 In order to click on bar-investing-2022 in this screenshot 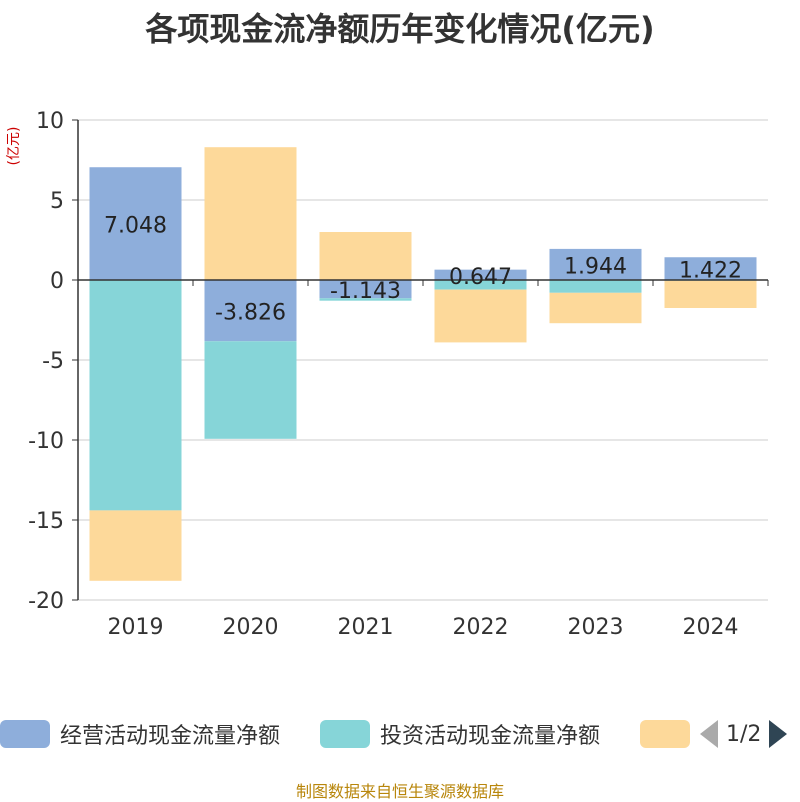, I will do `click(480, 285)`.